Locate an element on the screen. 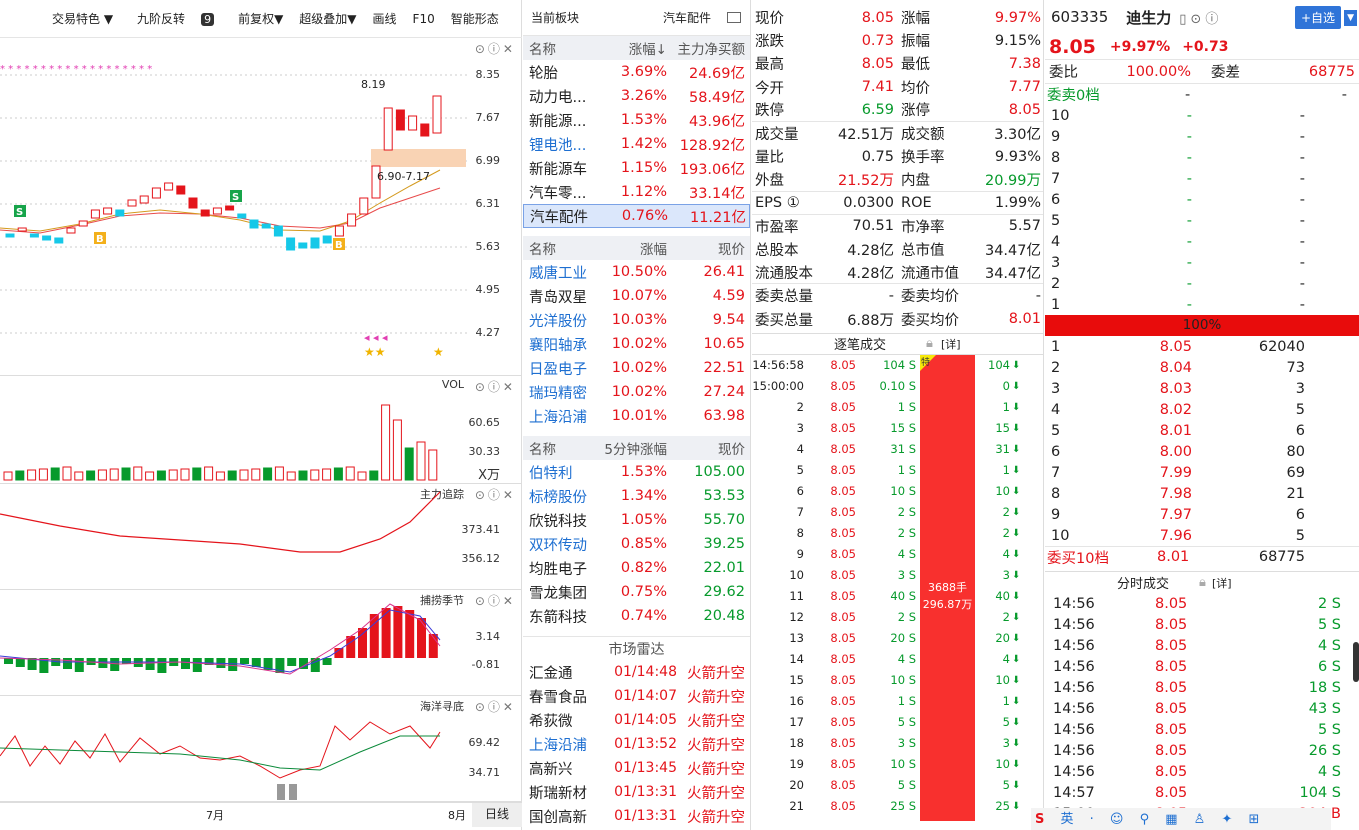 The height and width of the screenshot is (830, 1359). stock-name: 光洋股份 is located at coordinates (558, 321).